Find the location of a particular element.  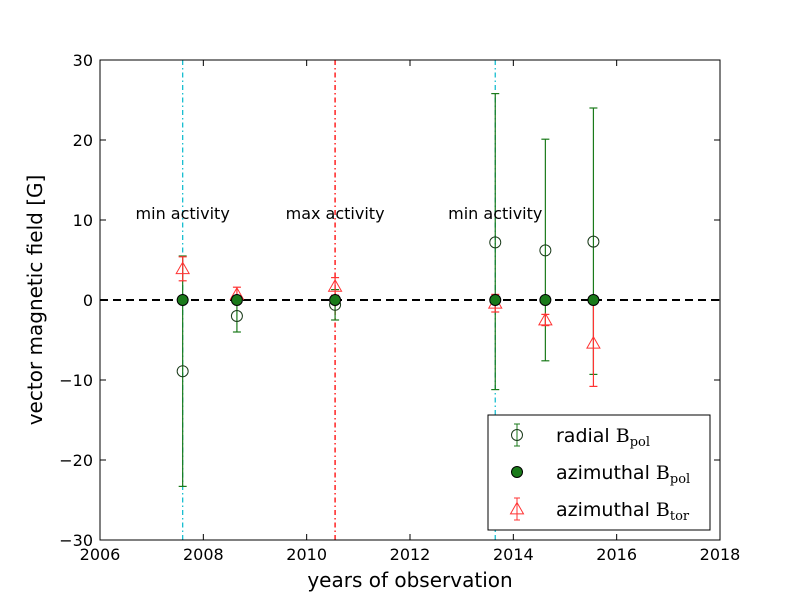

legend-label: azimuthal Bpol is located at coordinates (623, 474).